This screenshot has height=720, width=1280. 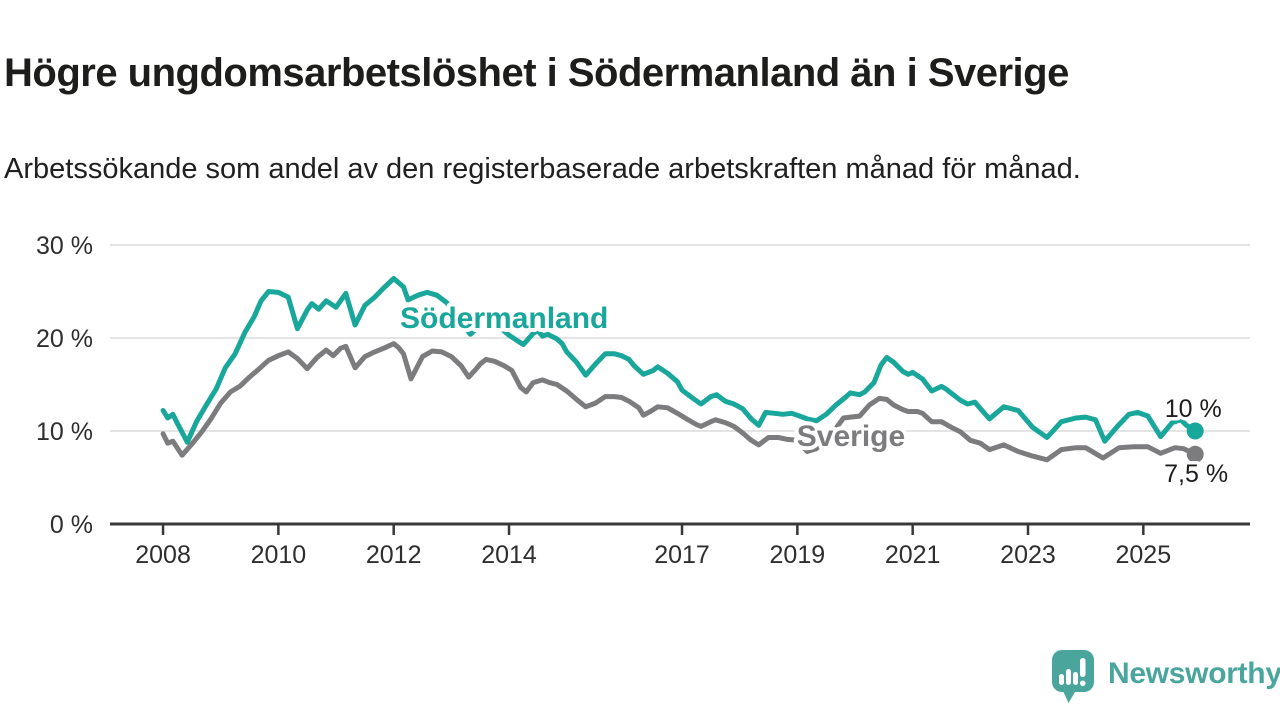 What do you see at coordinates (509, 555) in the screenshot?
I see `x-axis-tick-label: 2014` at bounding box center [509, 555].